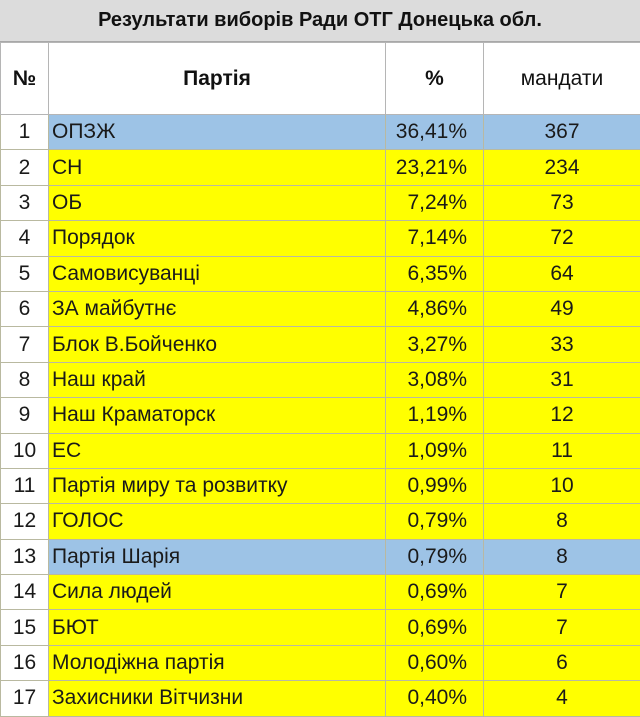 The width and height of the screenshot is (640, 717). What do you see at coordinates (562, 79) in the screenshot?
I see `header-seats: мандати` at bounding box center [562, 79].